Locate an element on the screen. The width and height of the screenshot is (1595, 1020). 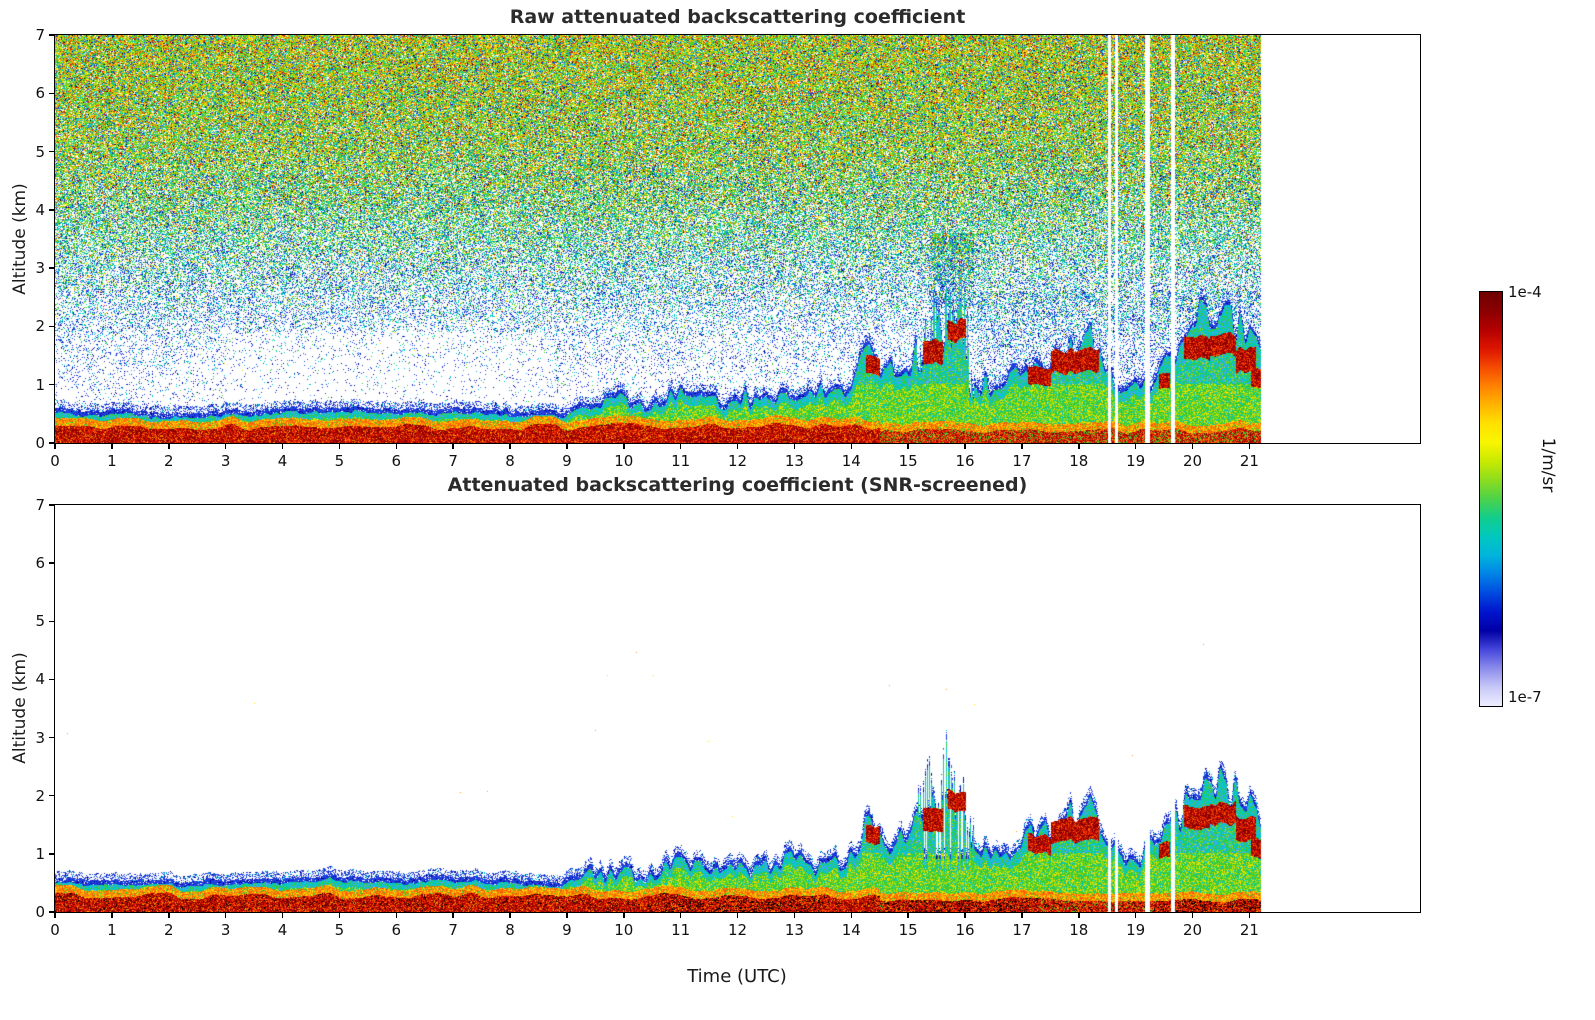
x-axis-label: Time (UTC) is located at coordinates (737, 976).